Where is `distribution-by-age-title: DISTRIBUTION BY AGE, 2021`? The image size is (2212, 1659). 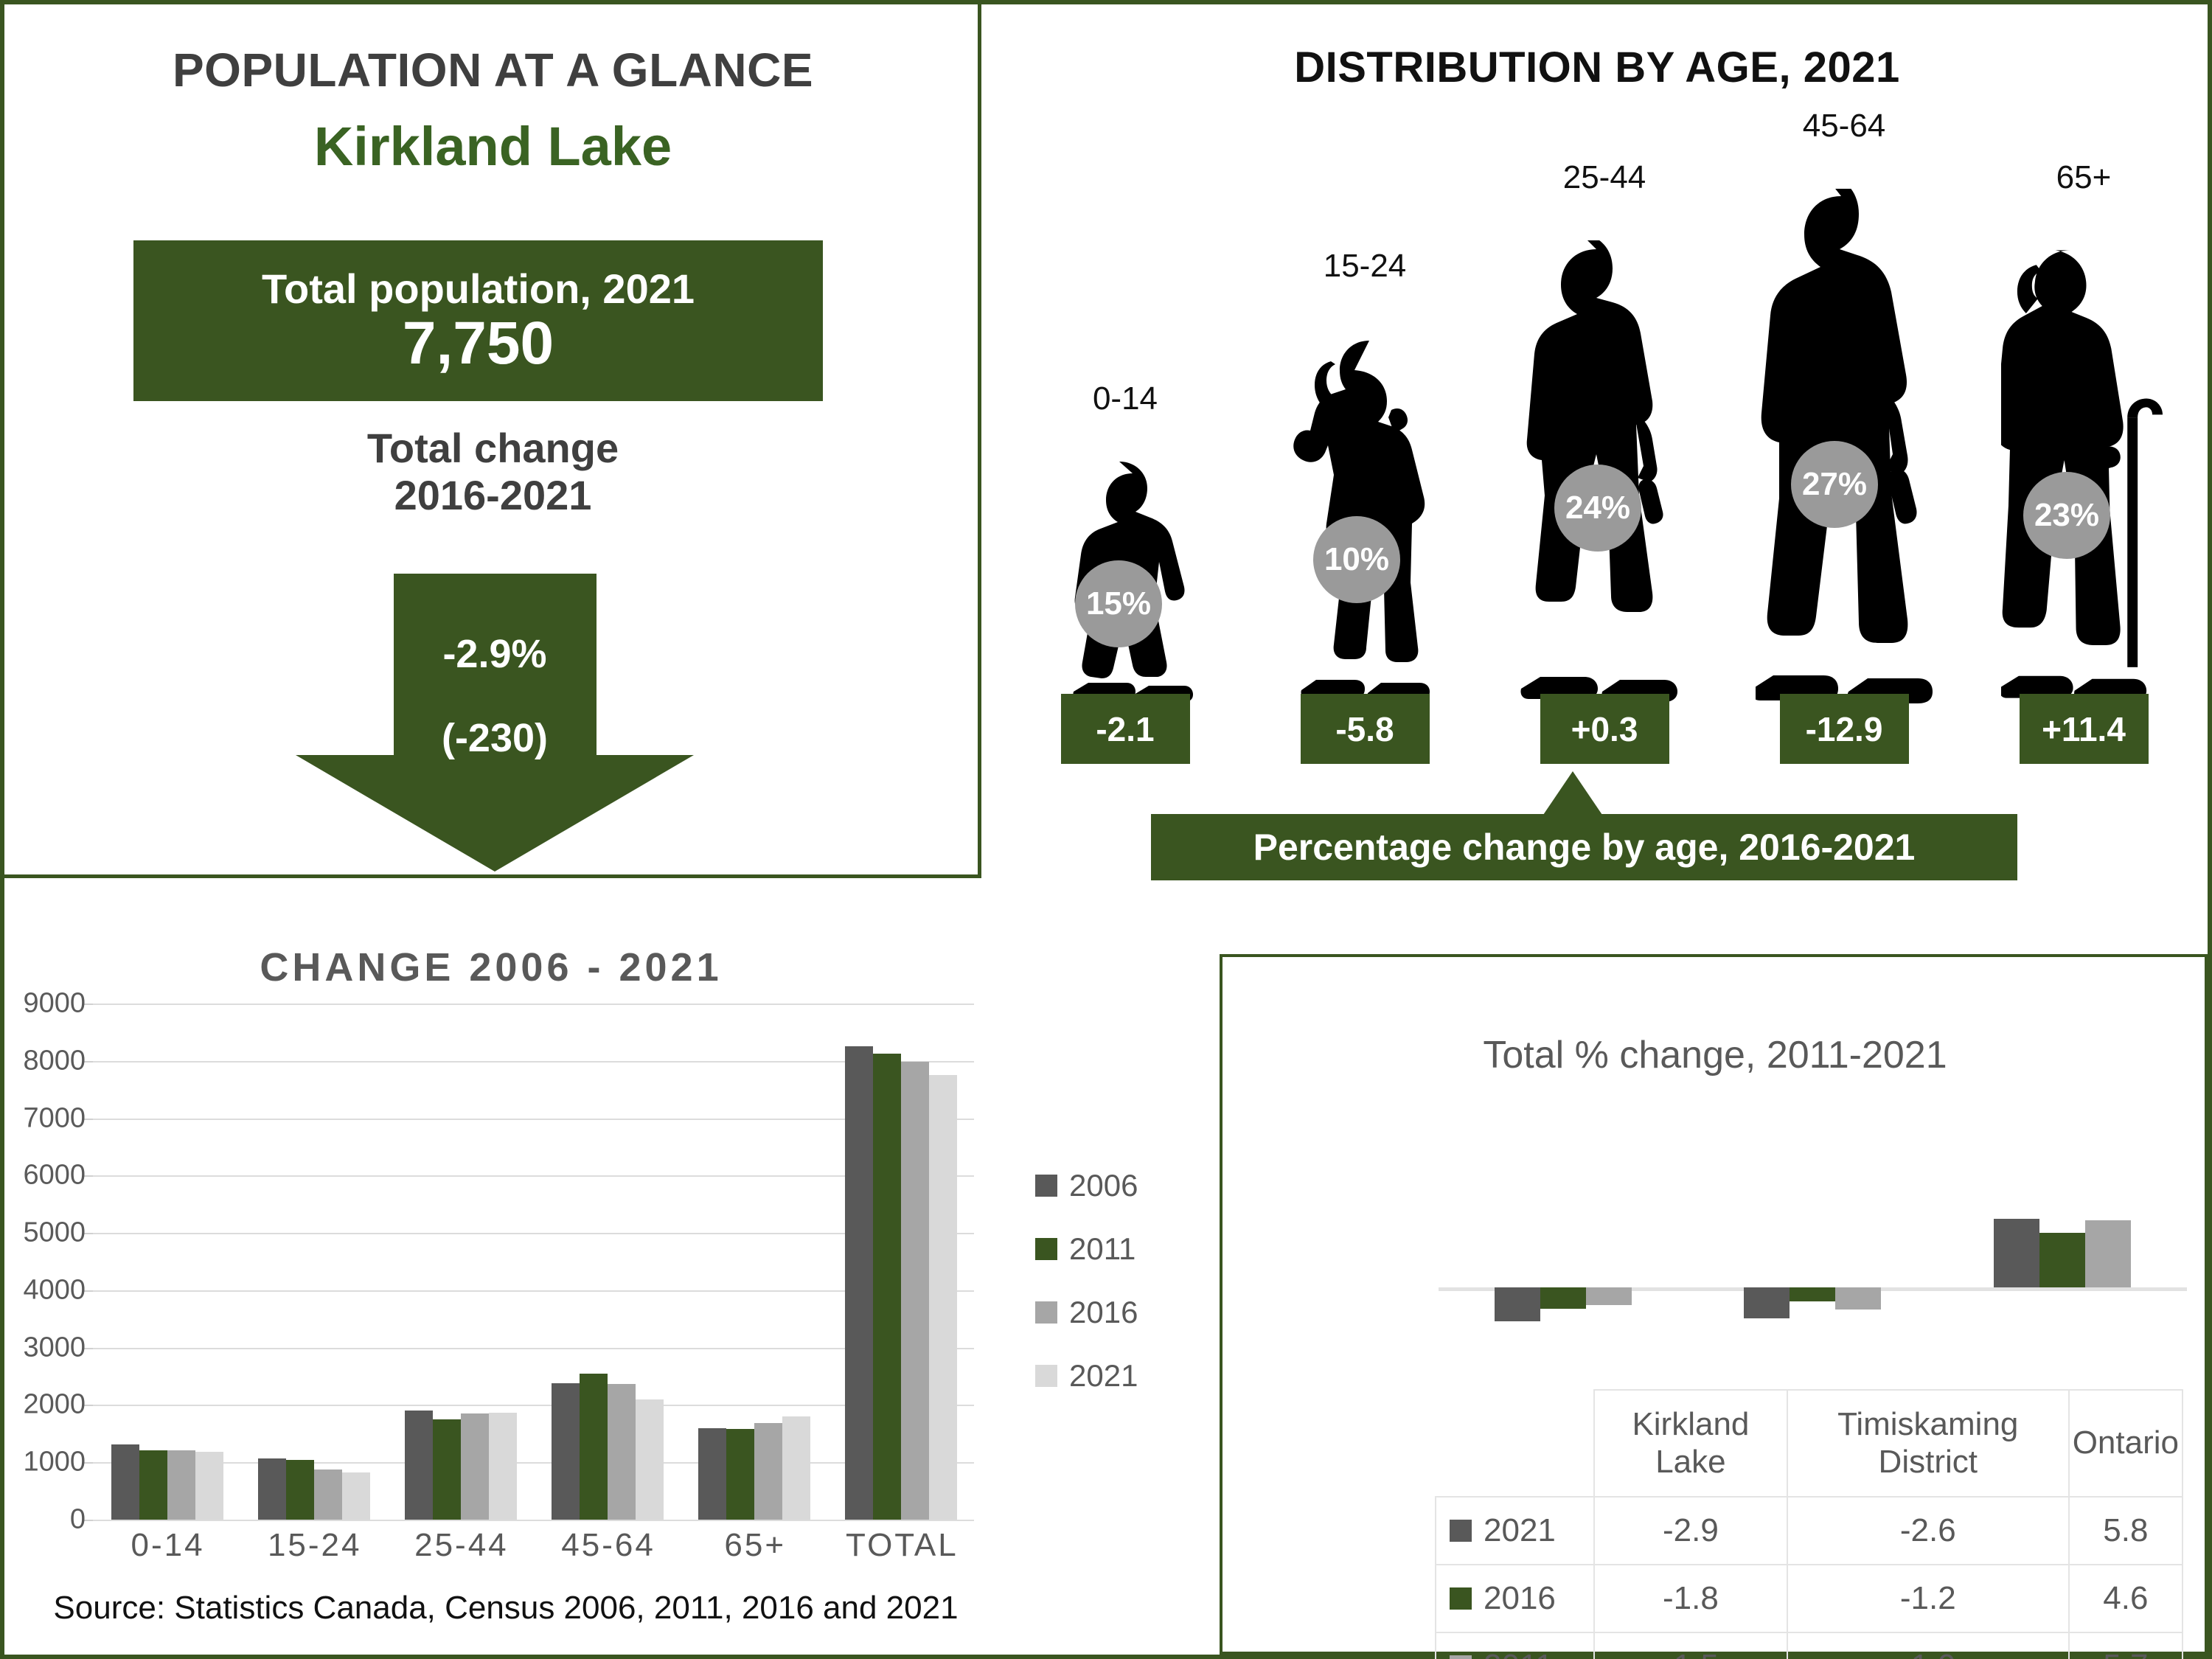
distribution-by-age-title: DISTRIBUTION BY AGE, 2021 is located at coordinates (1597, 67).